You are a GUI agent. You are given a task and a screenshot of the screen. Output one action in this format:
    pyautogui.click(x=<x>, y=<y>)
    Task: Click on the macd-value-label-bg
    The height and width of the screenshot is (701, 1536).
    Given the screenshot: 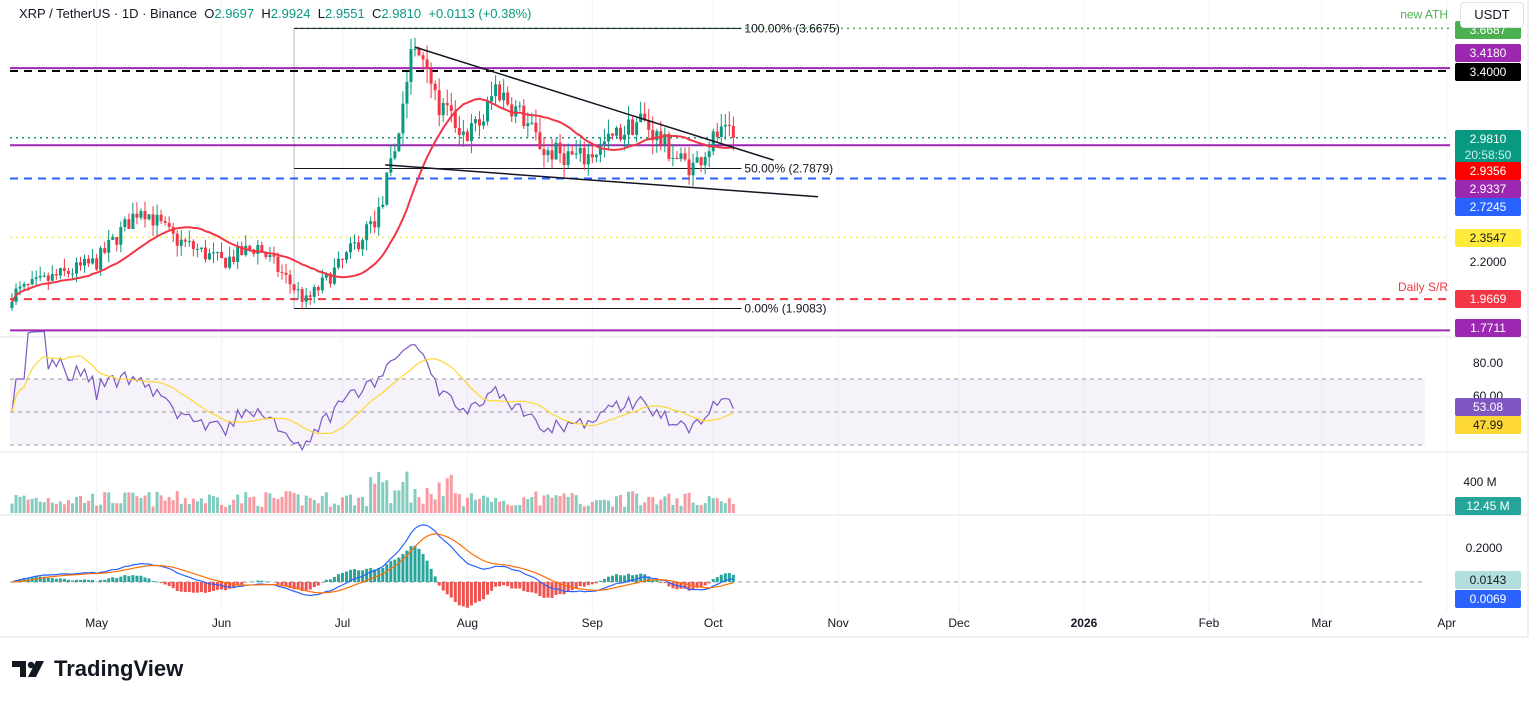 What is the action you would take?
    pyautogui.click(x=1488, y=599)
    